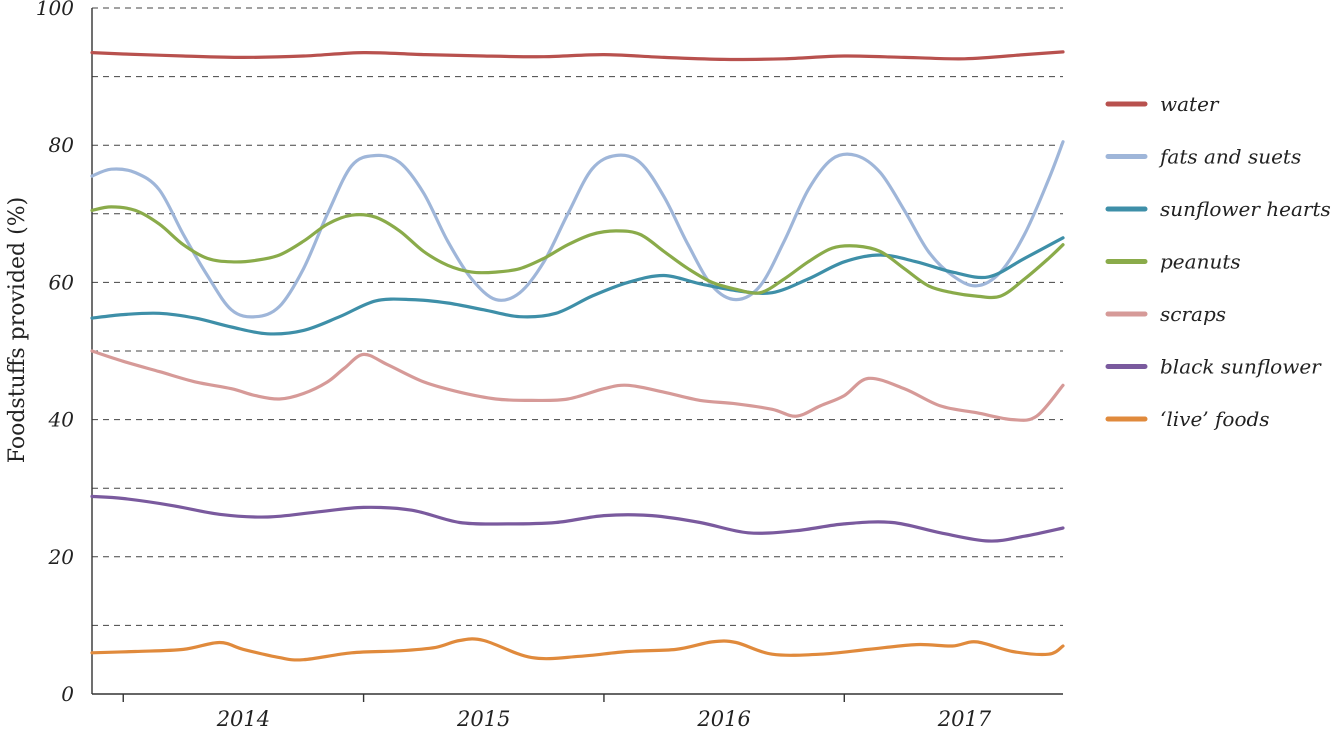 This screenshot has width=1333, height=734. What do you see at coordinates (62, 282) in the screenshot?
I see `y-tick-label: 60` at bounding box center [62, 282].